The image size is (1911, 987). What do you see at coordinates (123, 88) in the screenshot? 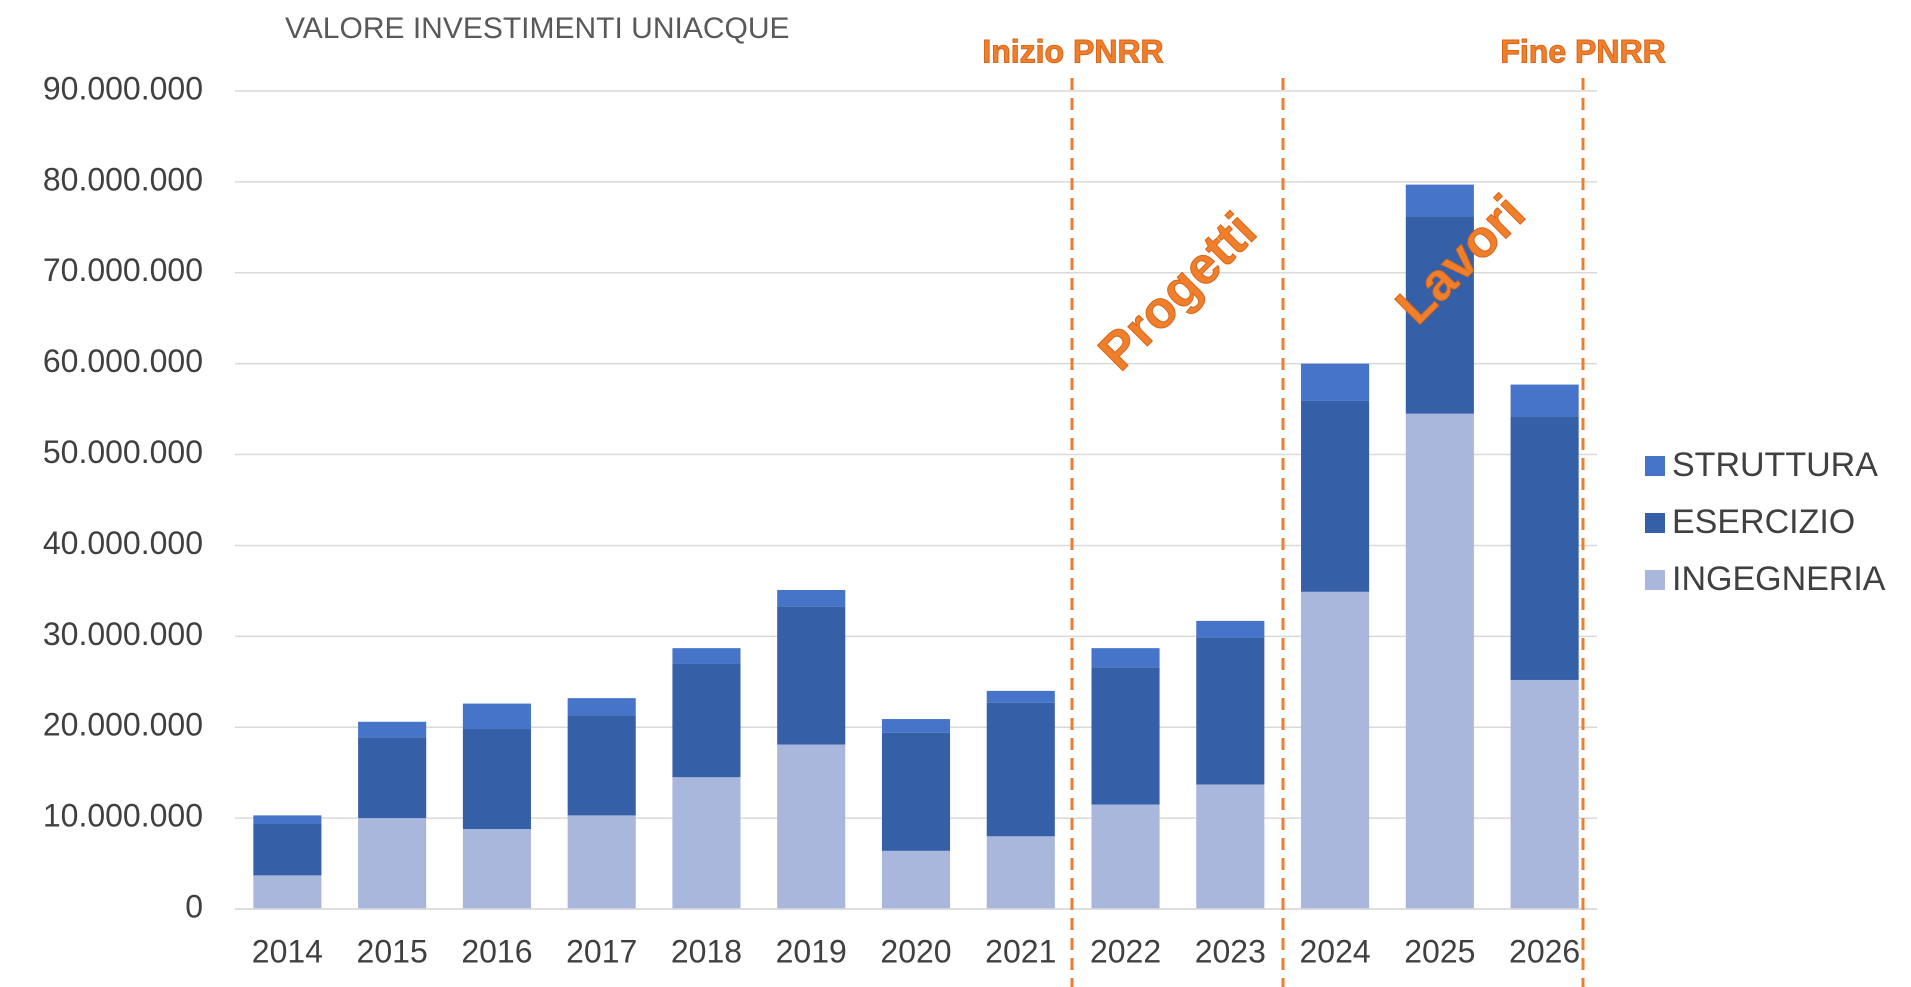
I see `y-tick-label: 90.000.000` at bounding box center [123, 88].